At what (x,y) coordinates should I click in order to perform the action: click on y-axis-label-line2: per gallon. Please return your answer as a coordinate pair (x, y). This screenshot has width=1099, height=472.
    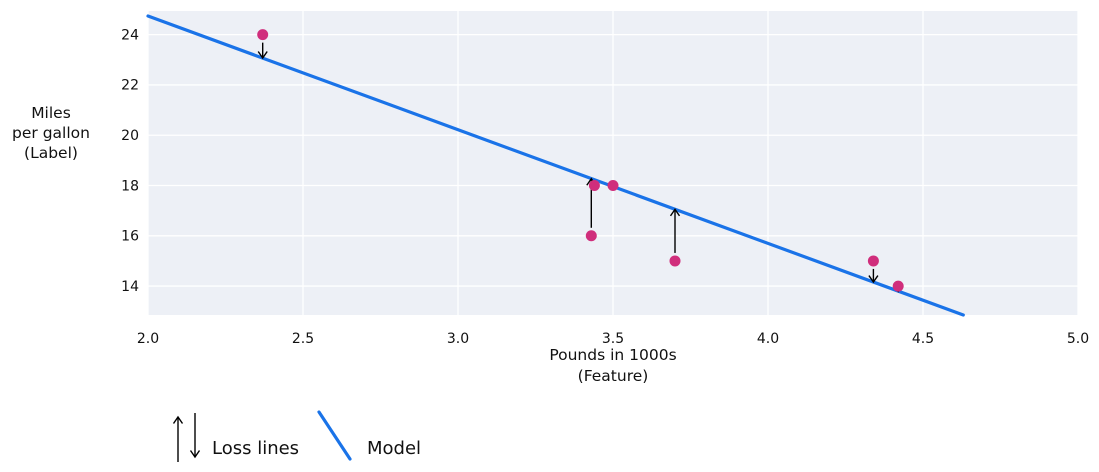
    Looking at the image, I should click on (51, 133).